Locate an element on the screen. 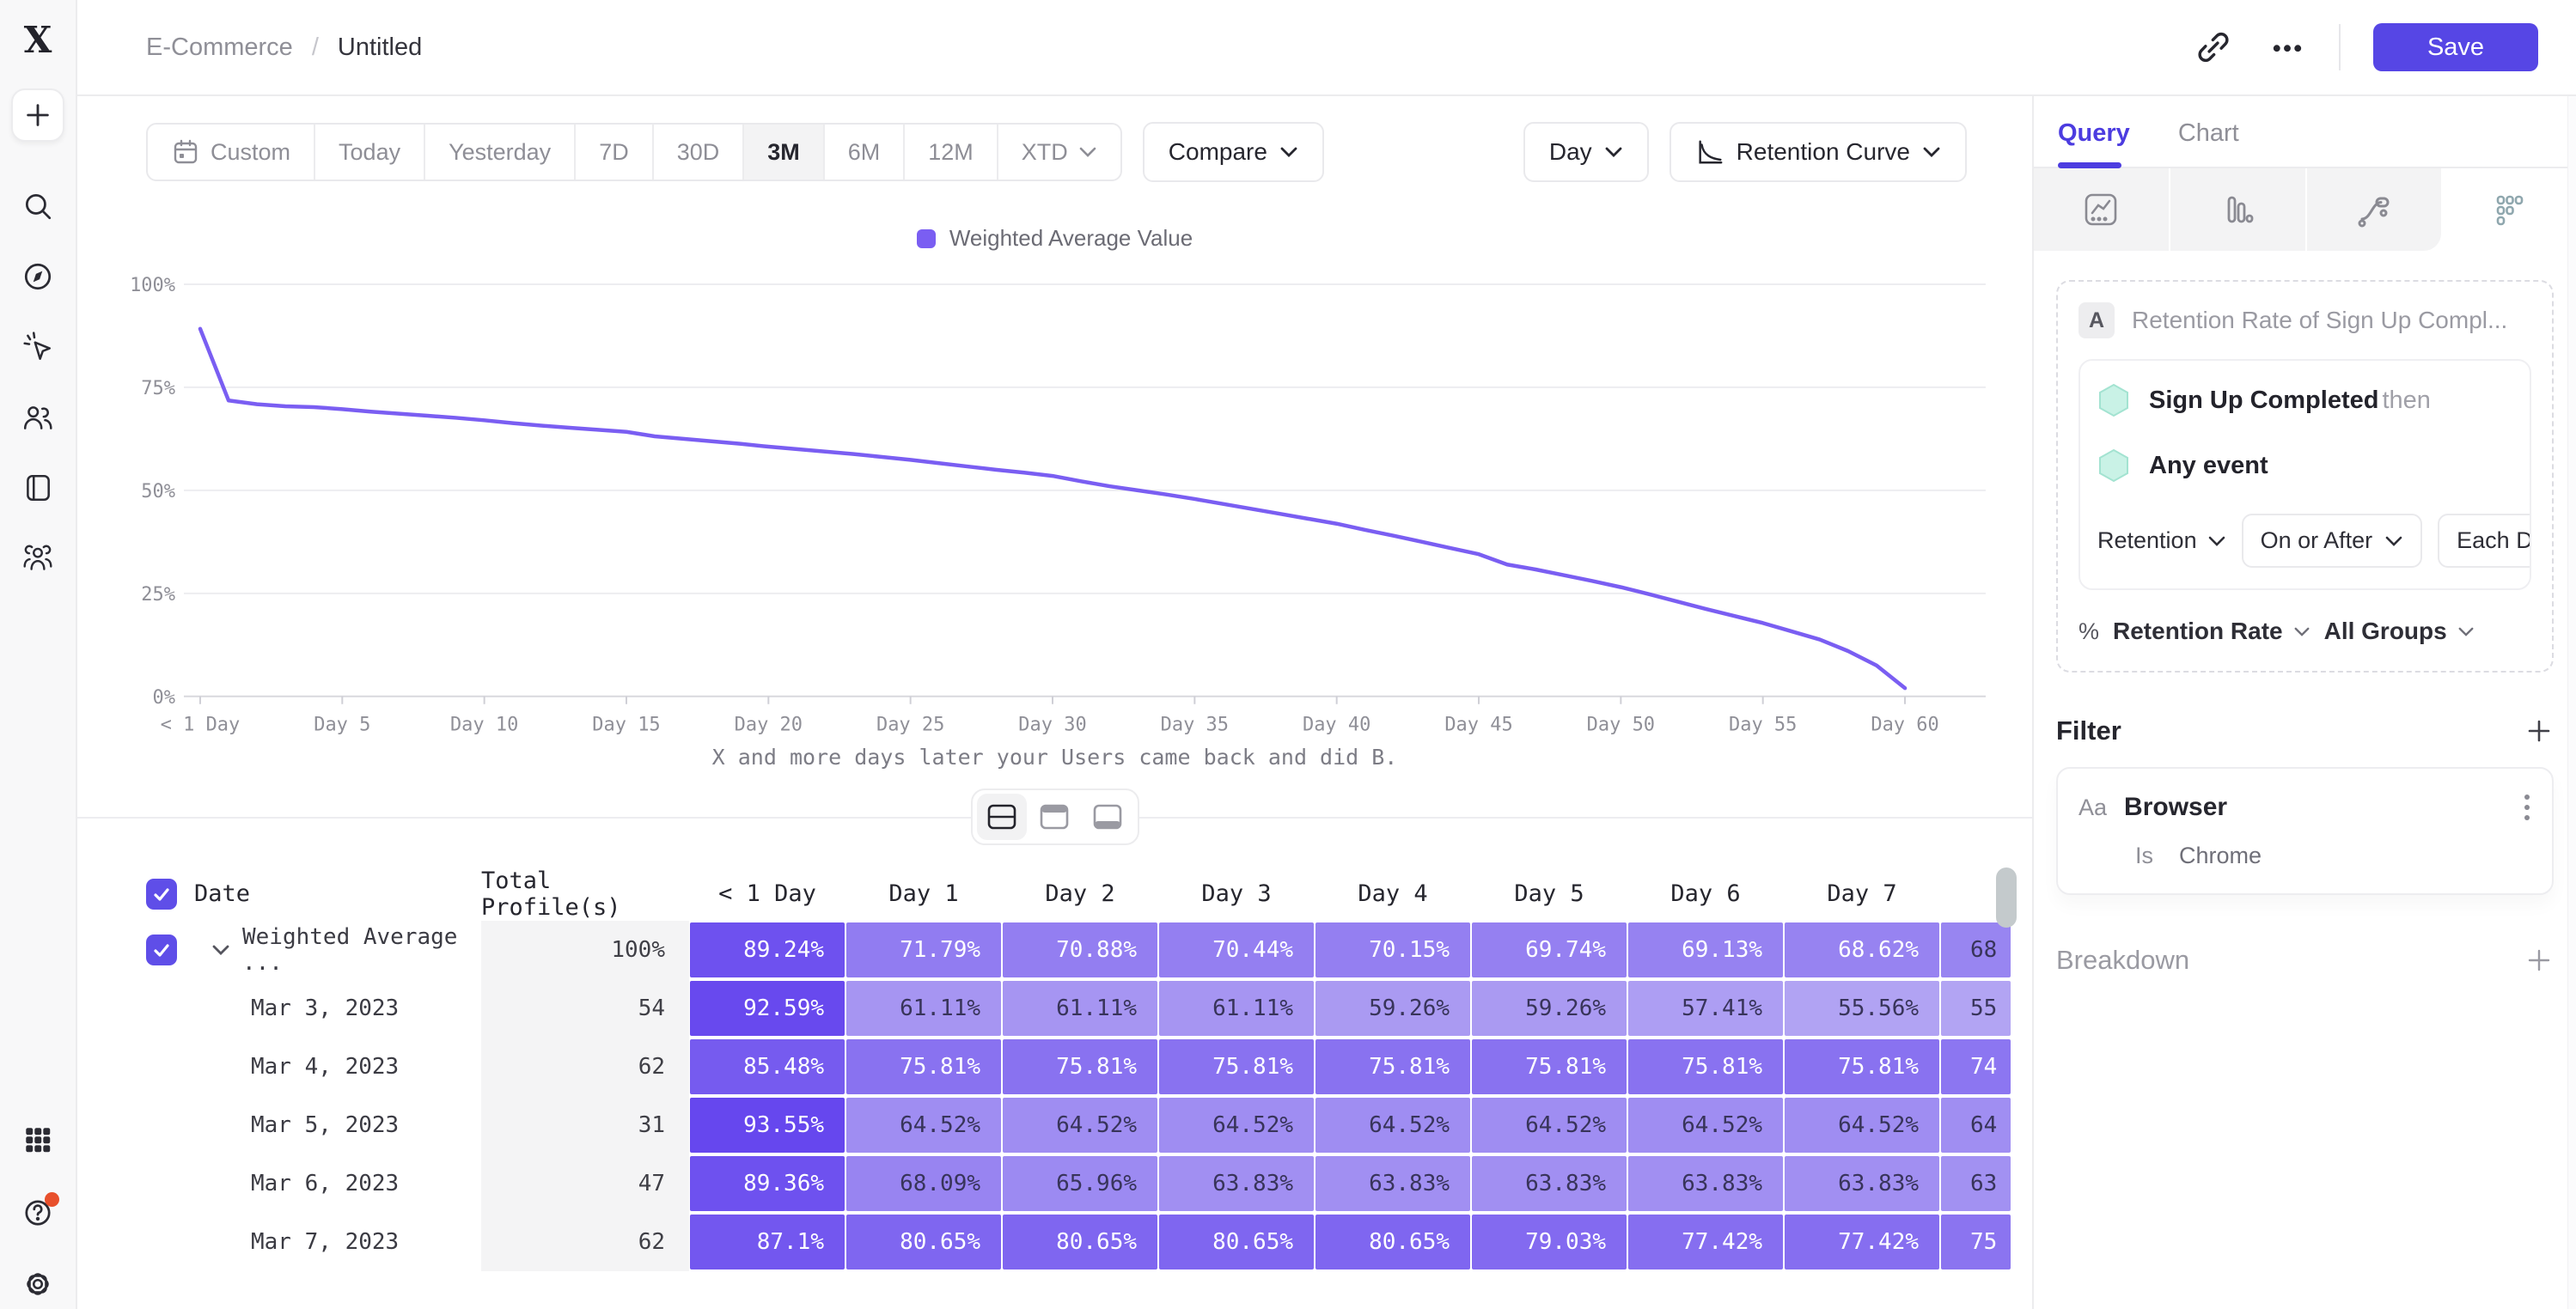 The width and height of the screenshot is (2576, 1309). column-header-day: Day 7 is located at coordinates (1862, 894).